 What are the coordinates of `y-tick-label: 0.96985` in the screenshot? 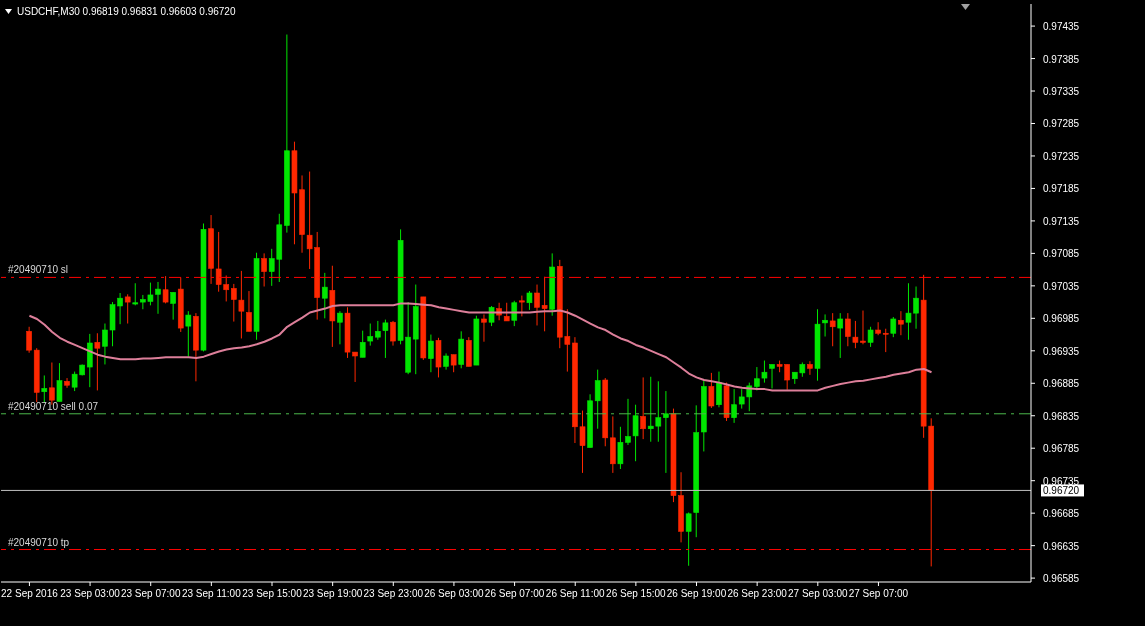 It's located at (1061, 319).